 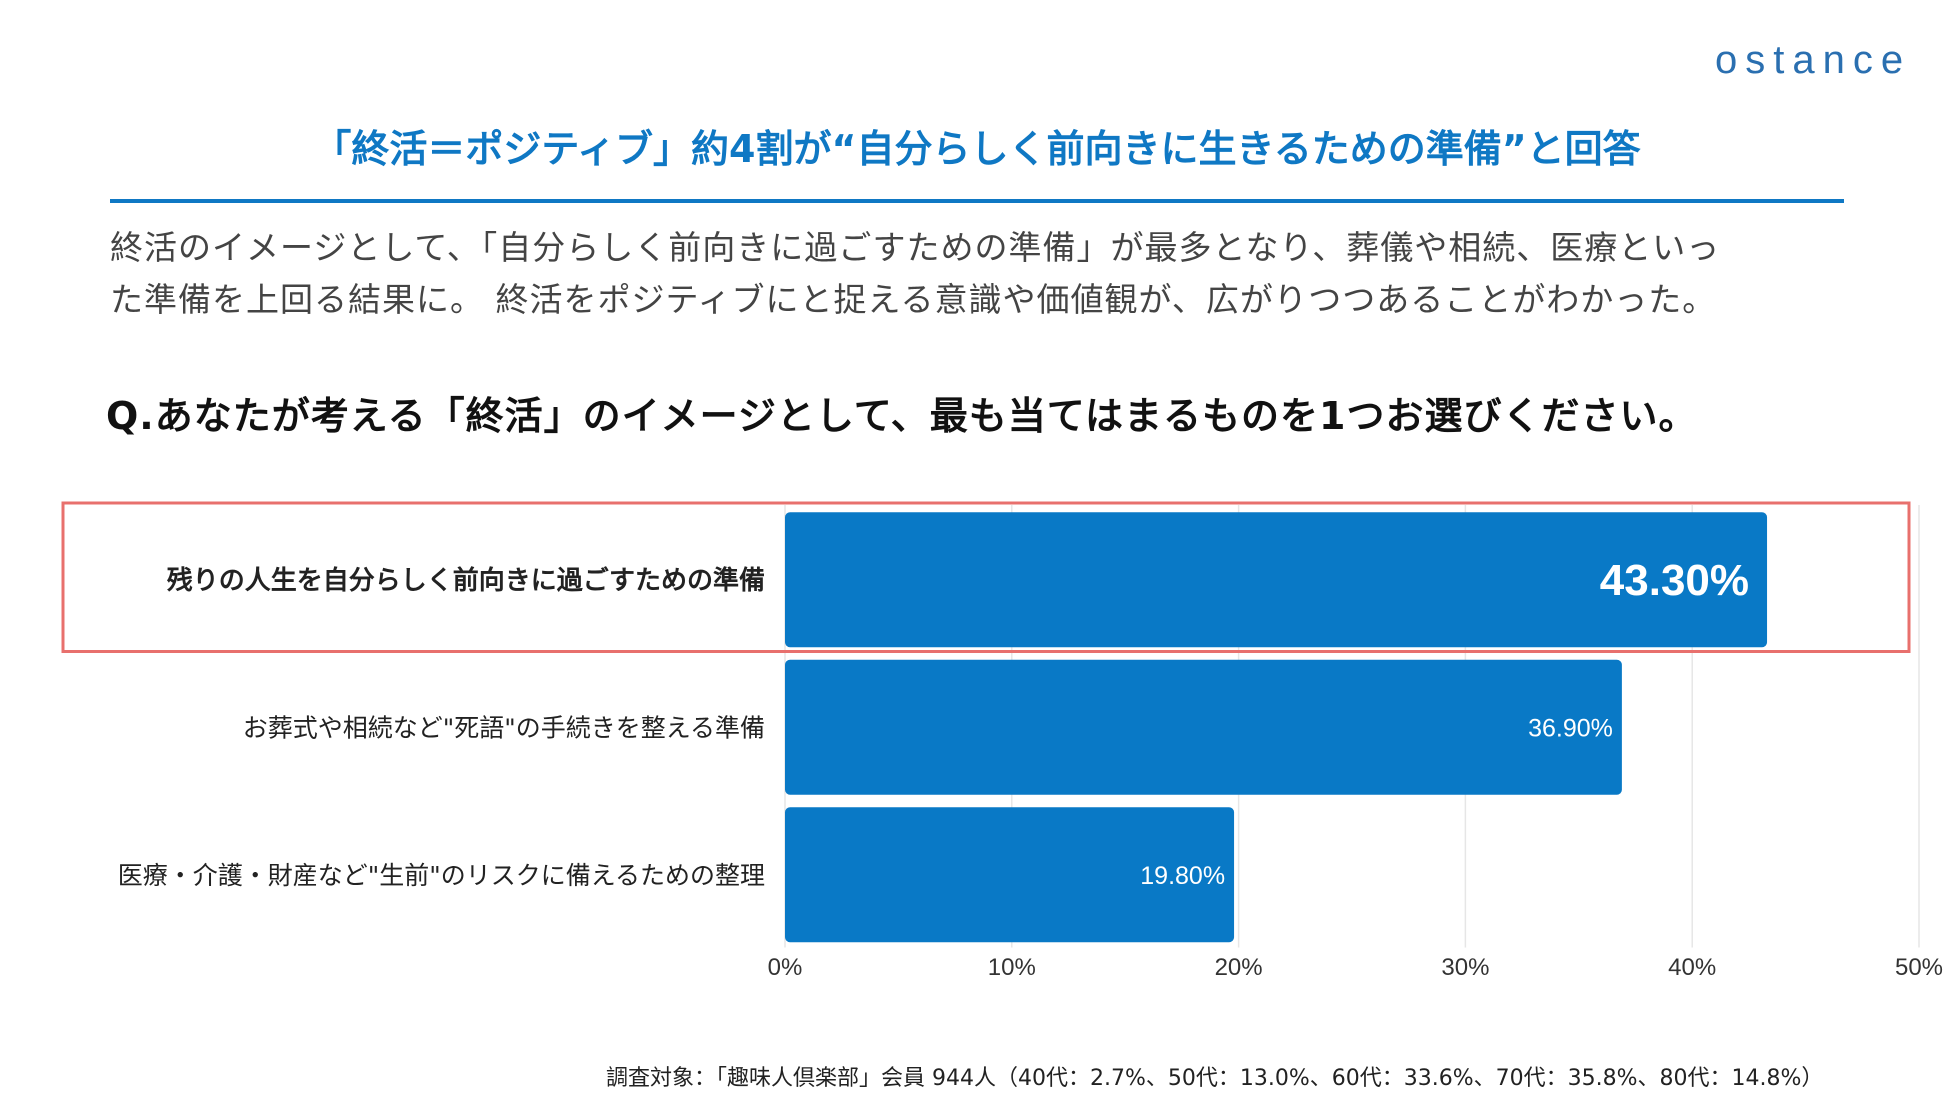 I want to click on highlight-box, so click(x=986, y=577).